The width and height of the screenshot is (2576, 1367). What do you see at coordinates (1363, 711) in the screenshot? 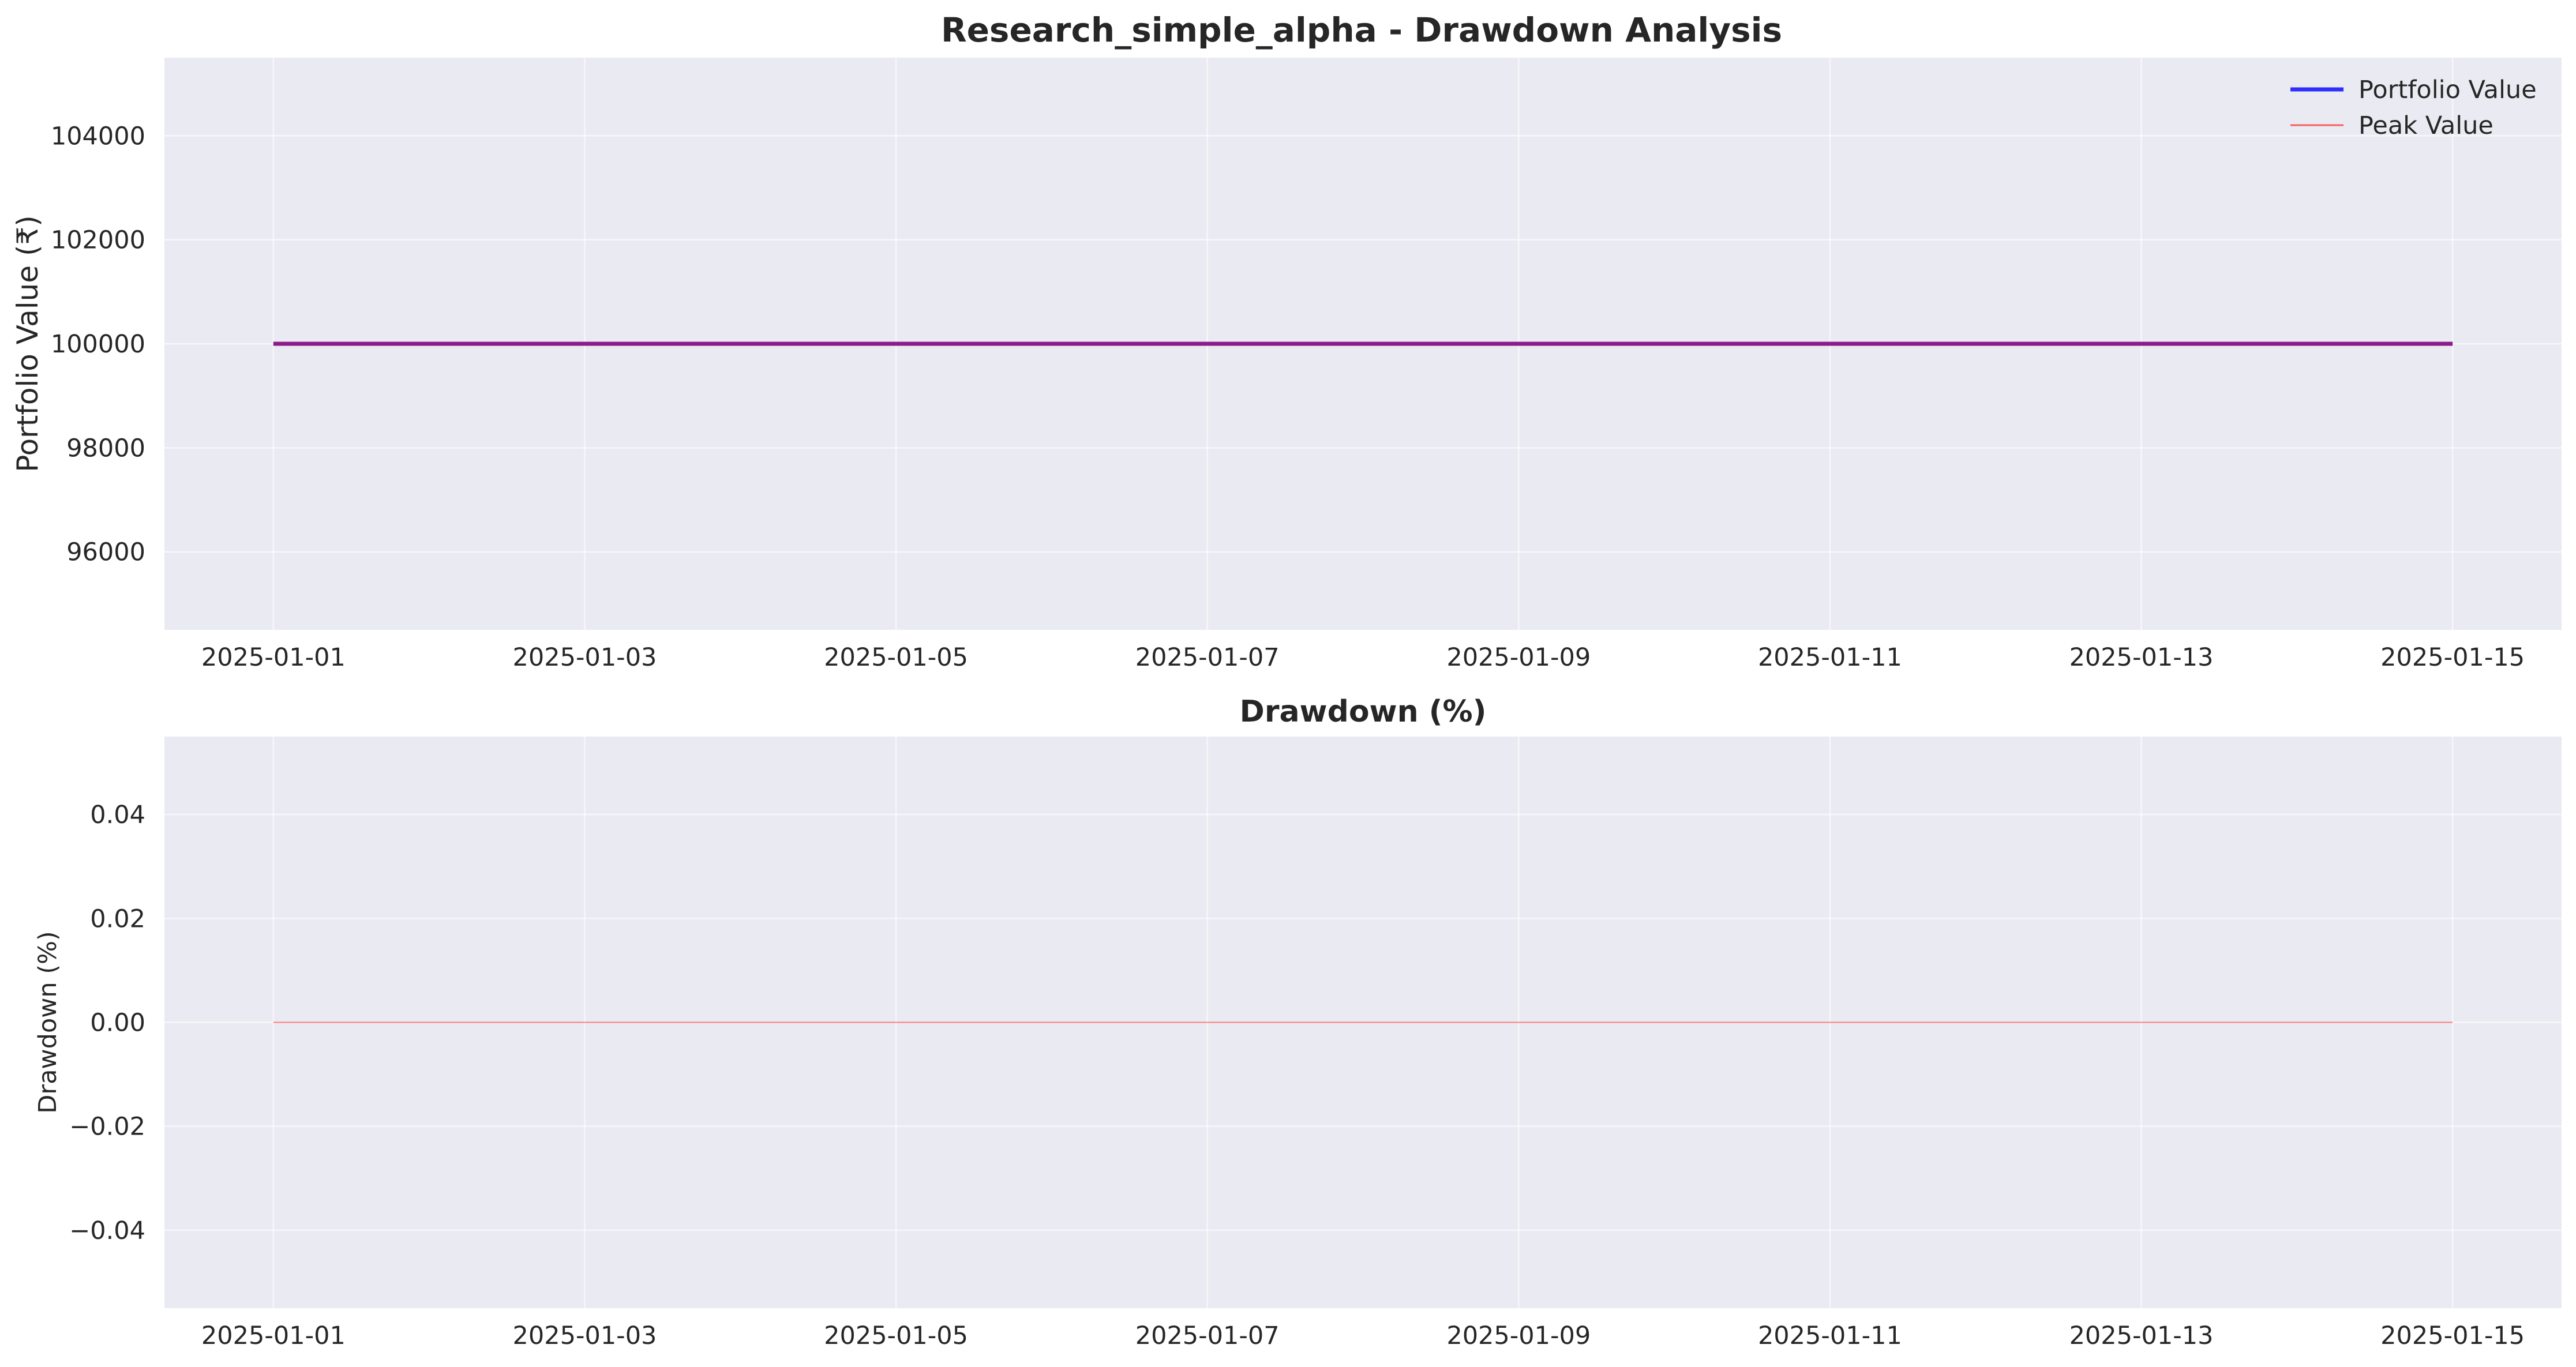
I see `subplot-title: Drawdown (%)` at bounding box center [1363, 711].